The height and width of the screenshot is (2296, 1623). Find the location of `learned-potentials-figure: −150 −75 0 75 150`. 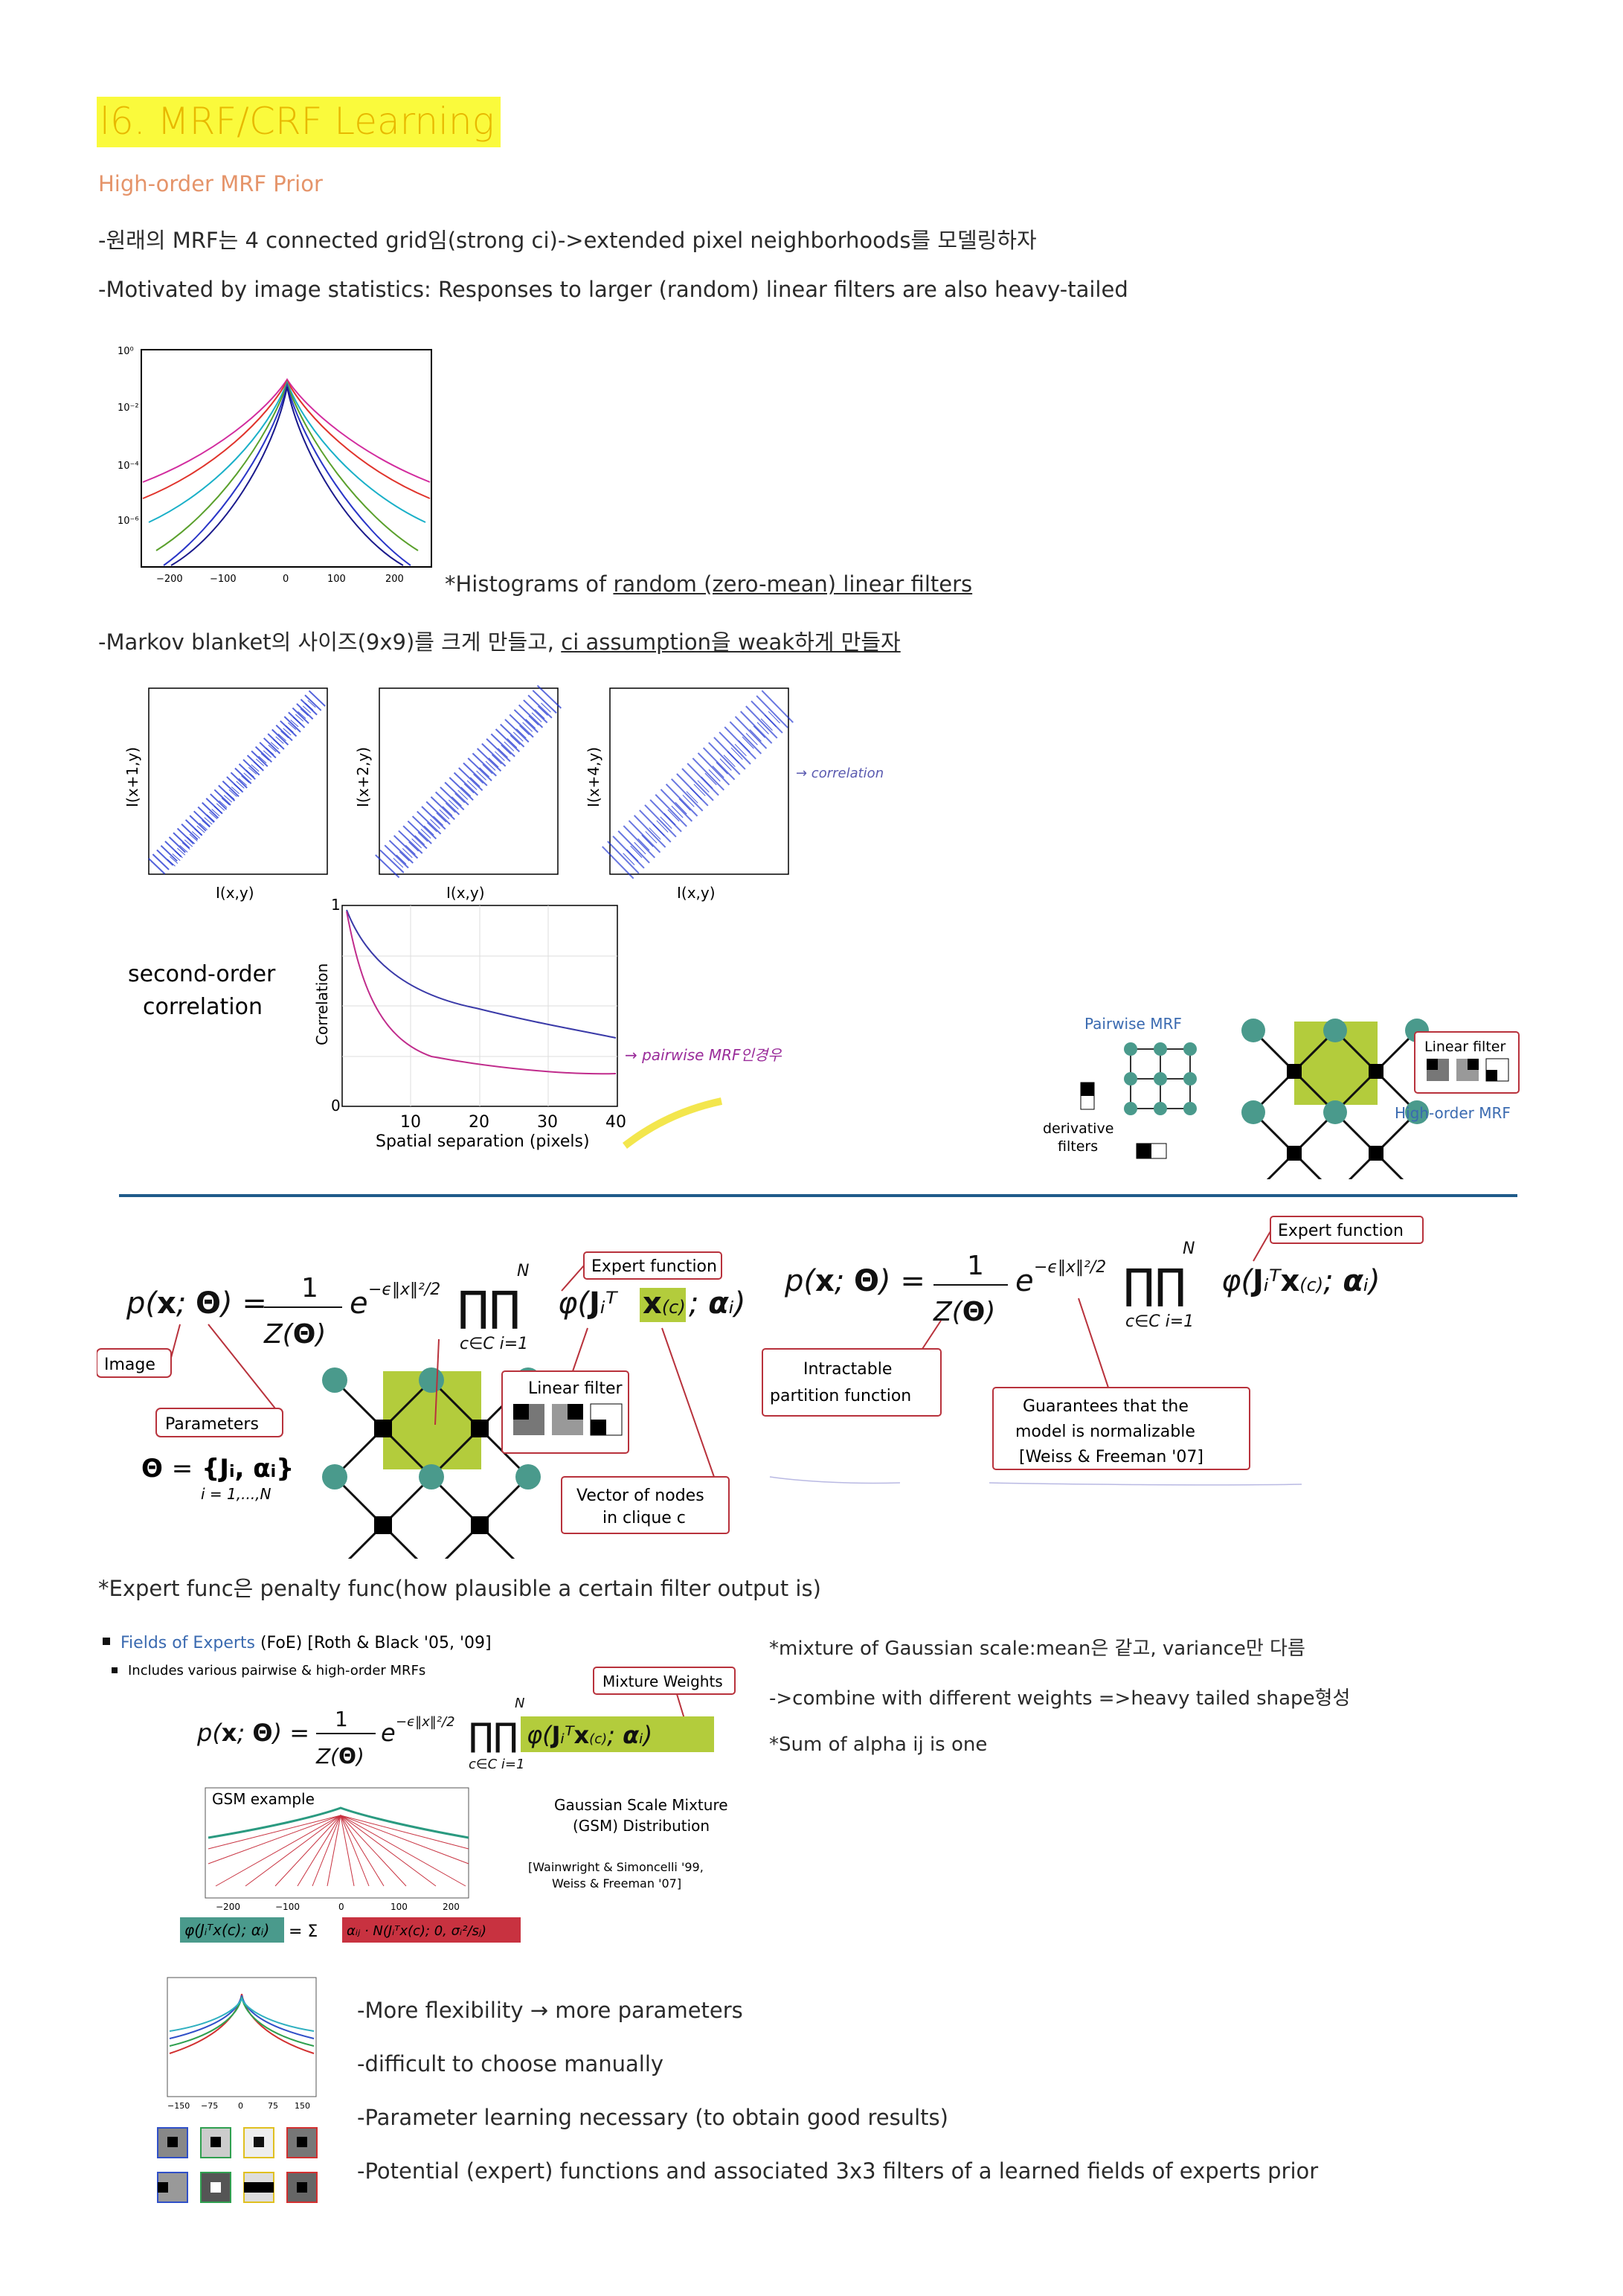

learned-potentials-figure: −150 −75 0 75 150 is located at coordinates (237, 2090).